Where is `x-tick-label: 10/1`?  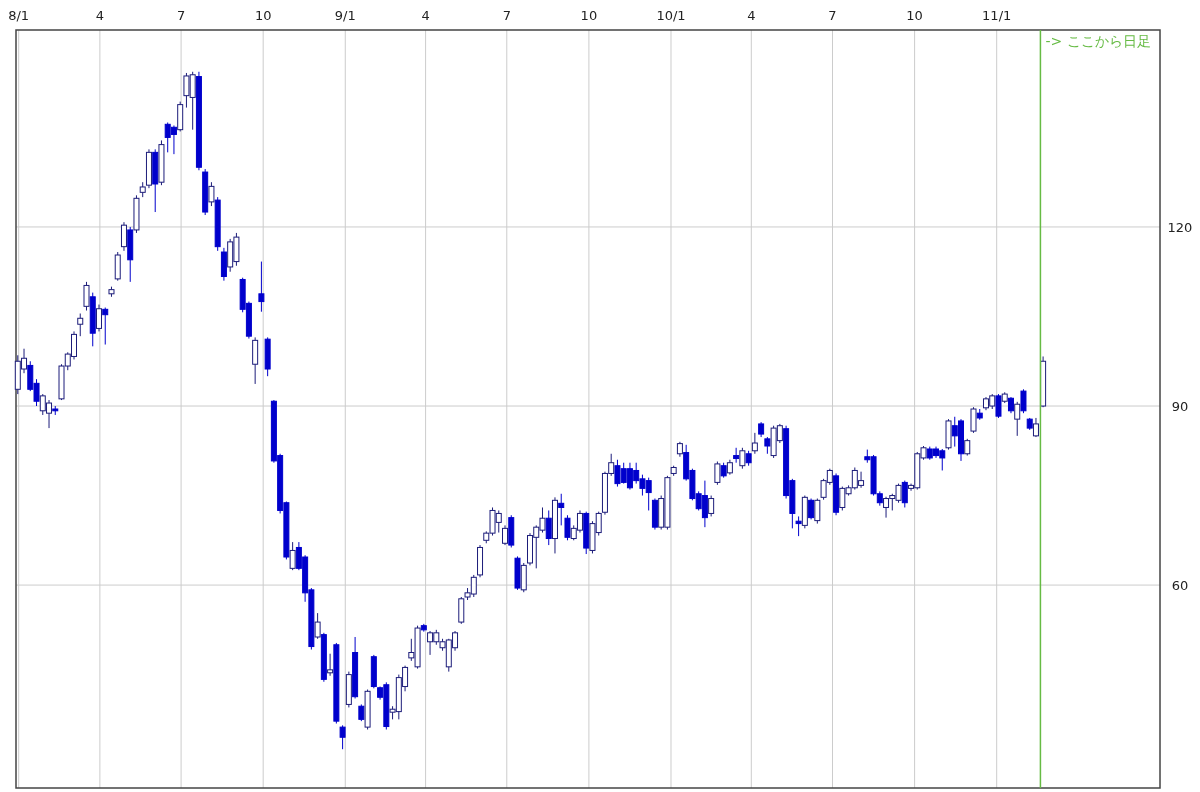
x-tick-label: 10/1 is located at coordinates (671, 15).